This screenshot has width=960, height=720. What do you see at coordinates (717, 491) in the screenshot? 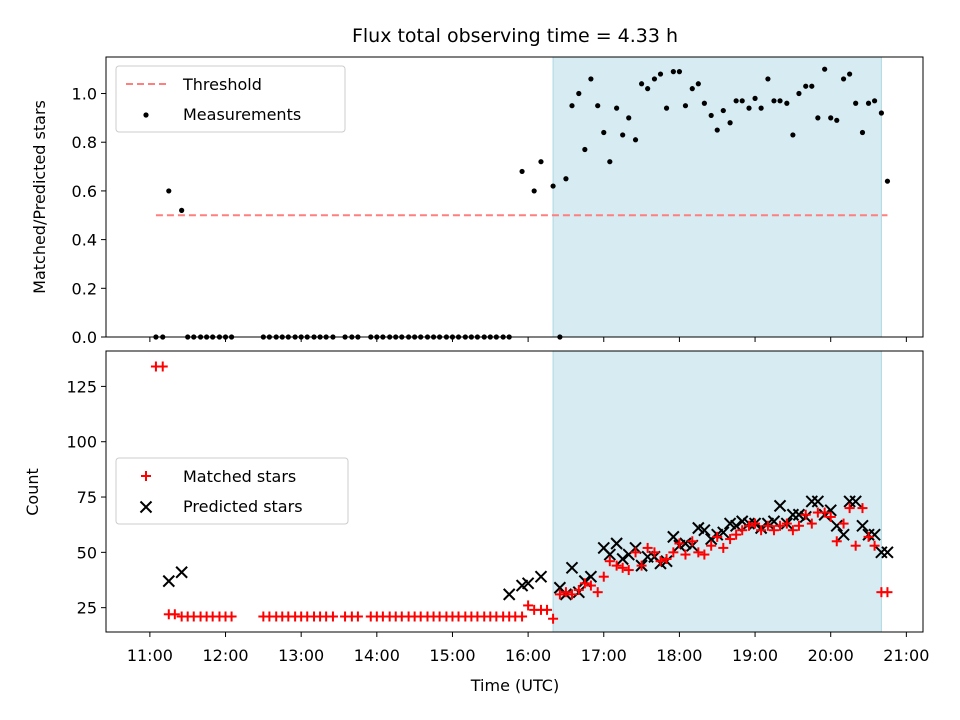
I see `bottom-shaded-region` at bounding box center [717, 491].